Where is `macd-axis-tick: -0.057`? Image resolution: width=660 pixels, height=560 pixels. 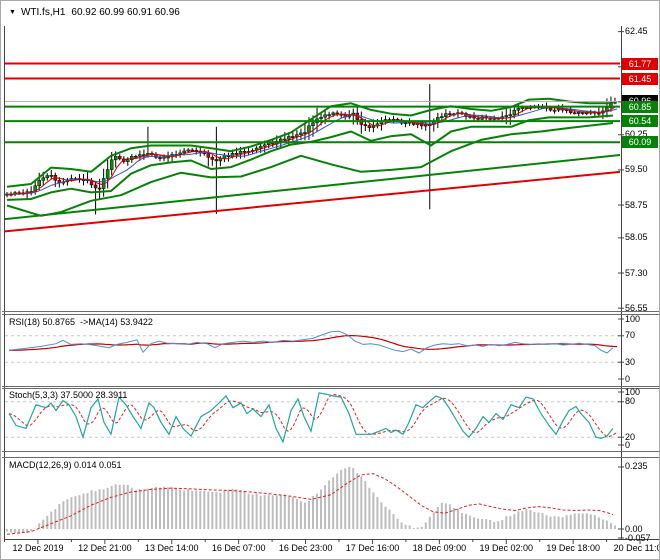 macd-axis-tick: -0.057 is located at coordinates (638, 537).